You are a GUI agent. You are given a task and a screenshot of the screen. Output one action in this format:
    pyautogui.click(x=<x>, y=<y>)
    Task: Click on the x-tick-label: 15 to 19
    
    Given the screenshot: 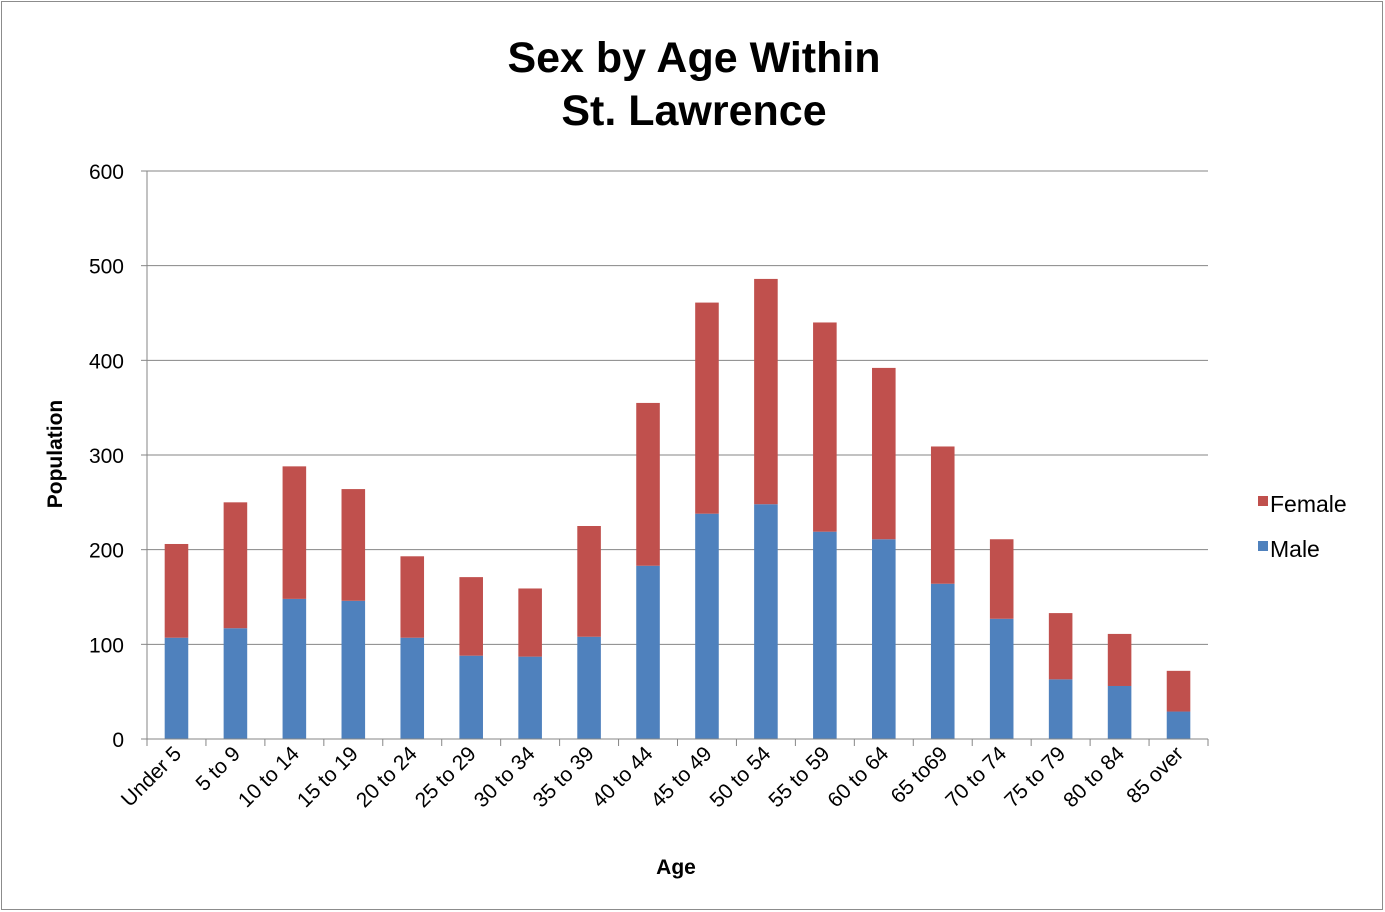 What is the action you would take?
    pyautogui.click(x=328, y=777)
    